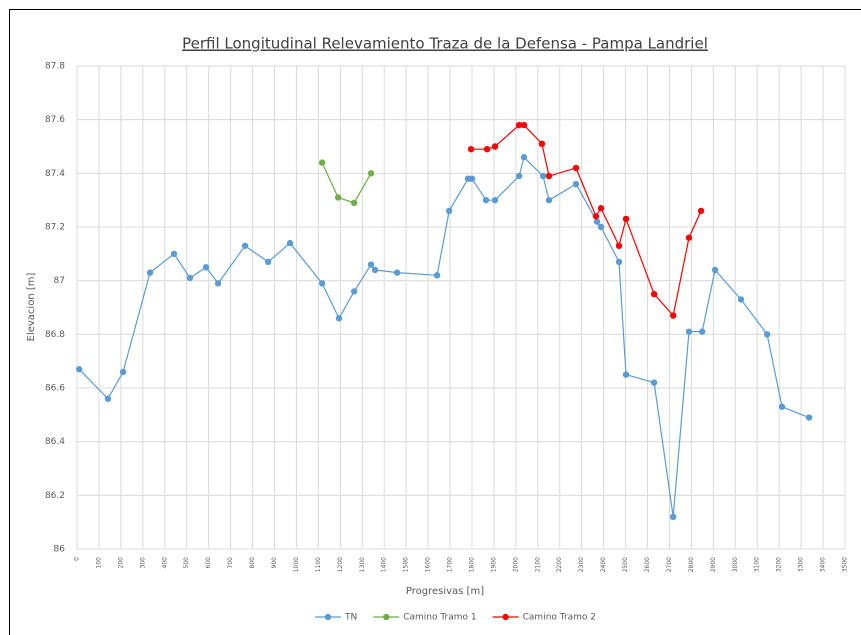 The image size is (861, 635). I want to click on y-tick-label: 87.6, so click(55, 120).